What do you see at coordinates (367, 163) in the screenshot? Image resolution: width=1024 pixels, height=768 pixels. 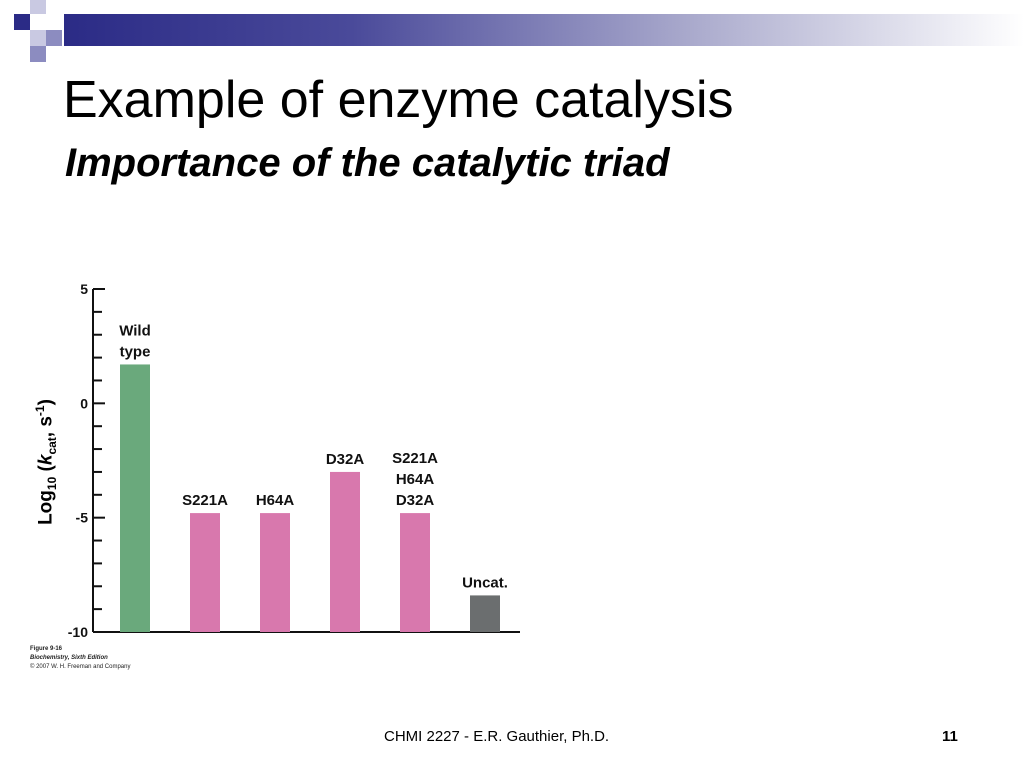 I see `slide-subtitle: Importance of the catalytic triad` at bounding box center [367, 163].